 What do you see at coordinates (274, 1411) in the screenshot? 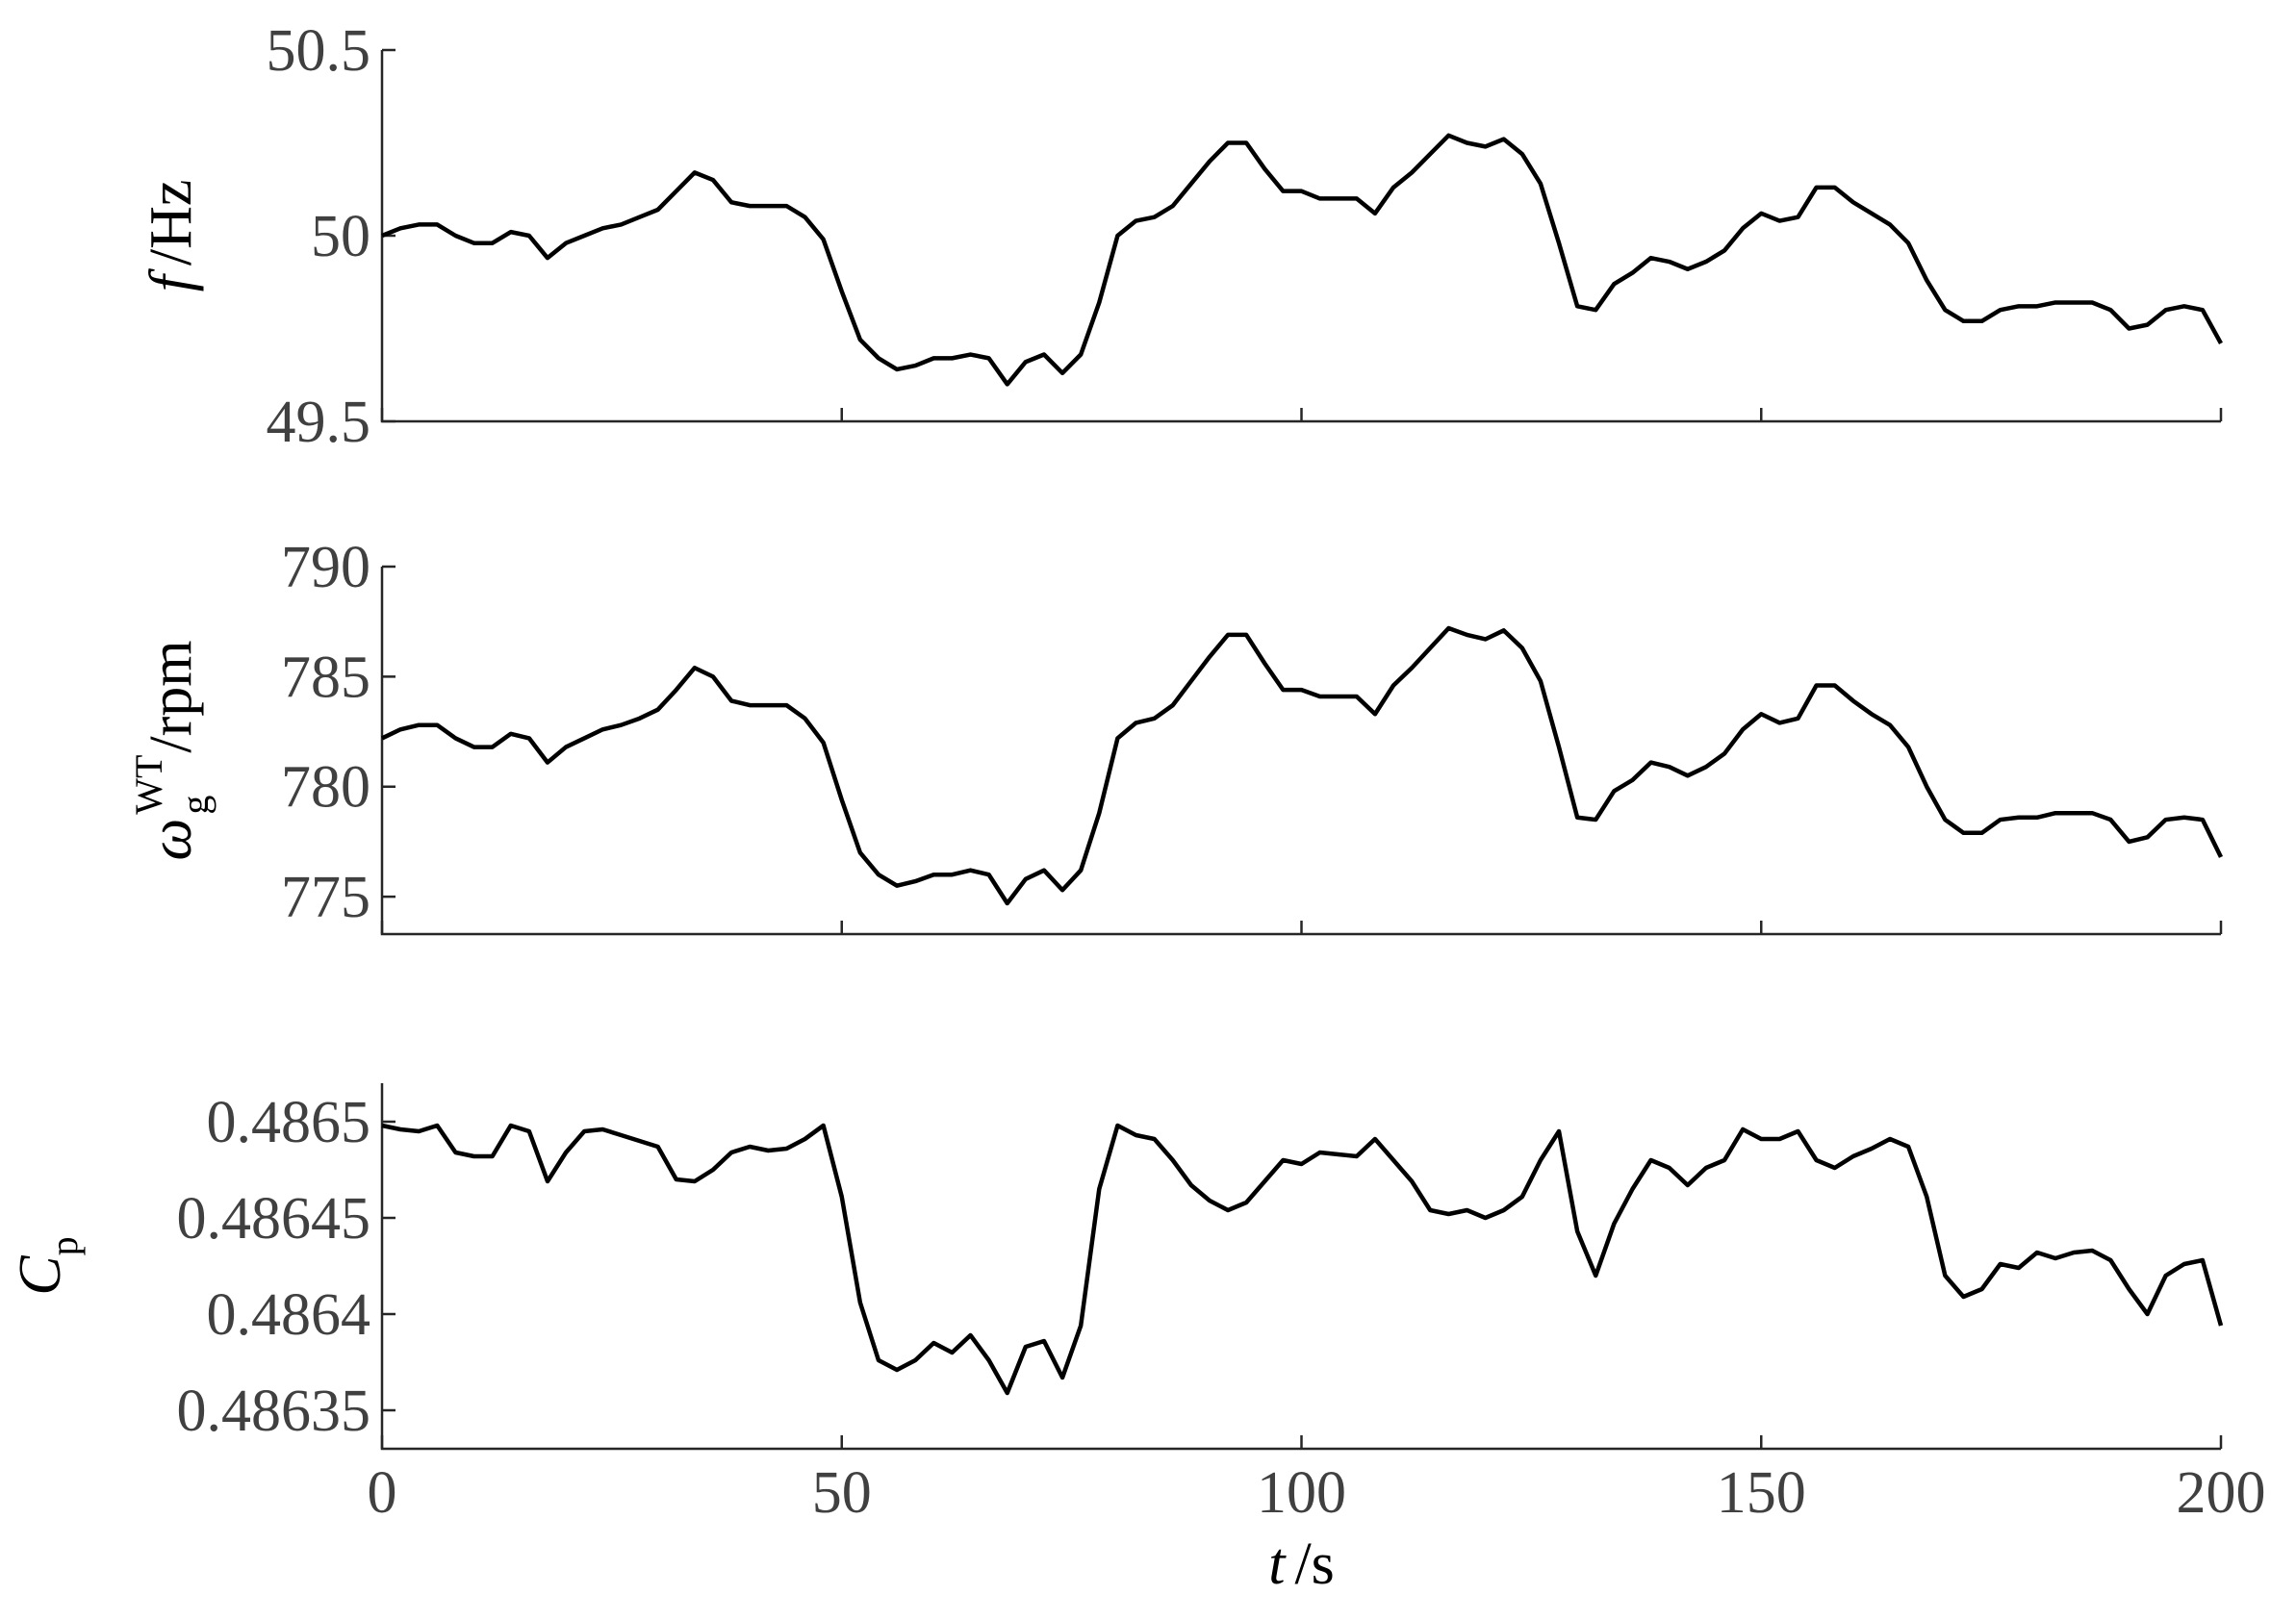
I see `y-tick-label: 0.48635` at bounding box center [274, 1411].